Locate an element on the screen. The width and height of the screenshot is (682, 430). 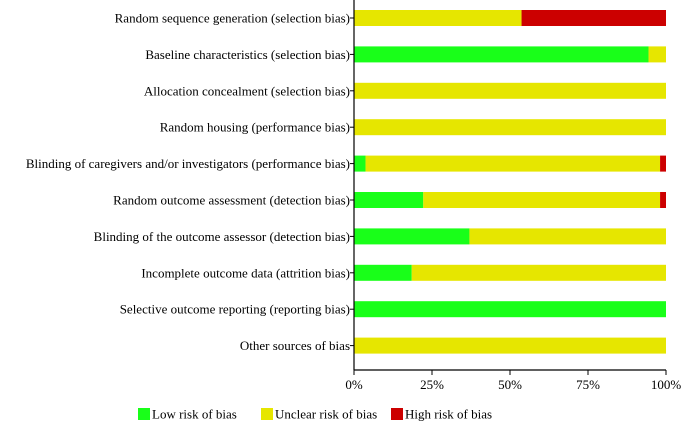
legend-label: High risk of bias is located at coordinates (448, 414).